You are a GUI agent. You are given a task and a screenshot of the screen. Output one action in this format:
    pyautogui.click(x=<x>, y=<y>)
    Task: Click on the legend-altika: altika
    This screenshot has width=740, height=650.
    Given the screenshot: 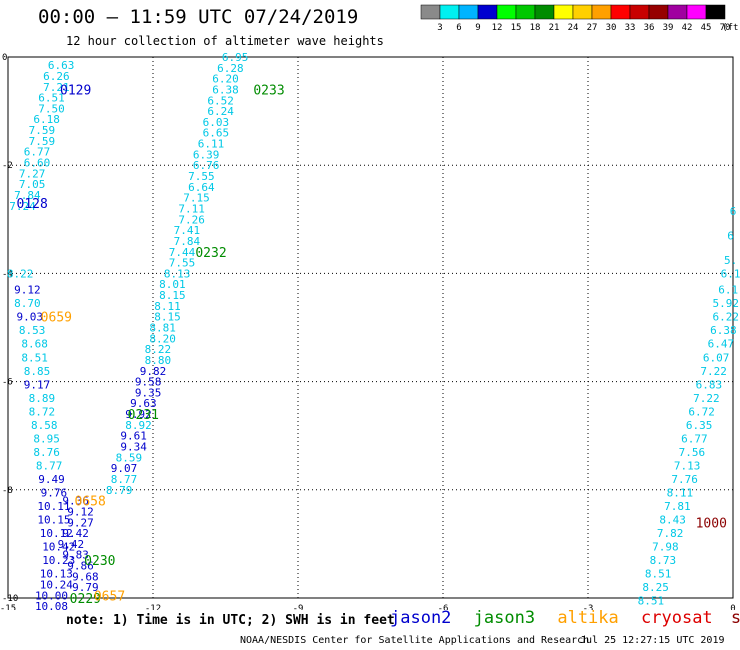 What is the action you would take?
    pyautogui.click(x=588, y=618)
    